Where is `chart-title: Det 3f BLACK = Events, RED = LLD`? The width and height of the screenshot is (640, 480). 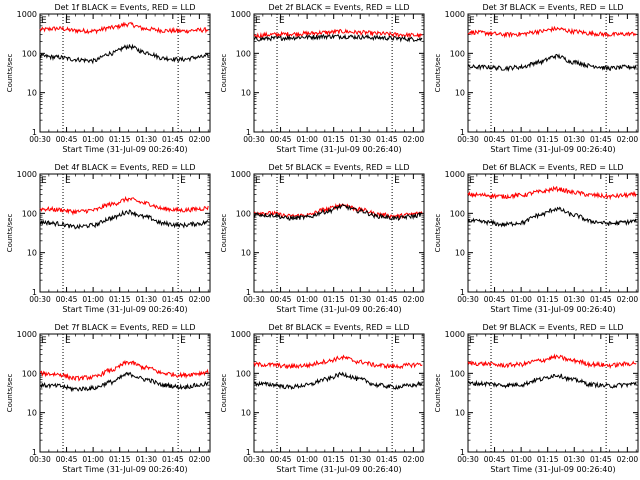
chart-title: Det 3f BLACK = Events, RED = LLD is located at coordinates (552, 7).